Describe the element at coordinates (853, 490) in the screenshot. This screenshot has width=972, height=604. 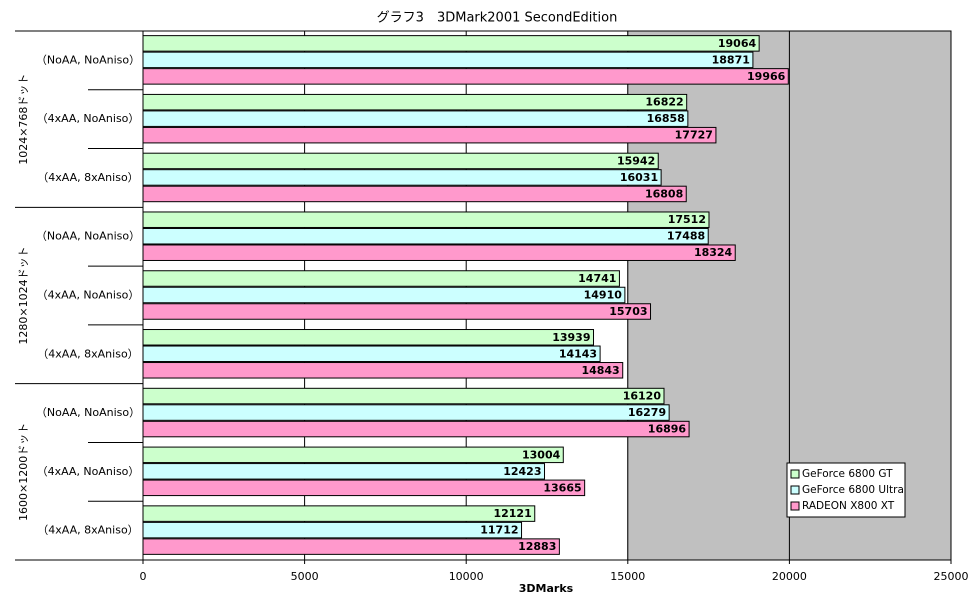
I see `legend-label: GeForce 6800 Ultra` at that location.